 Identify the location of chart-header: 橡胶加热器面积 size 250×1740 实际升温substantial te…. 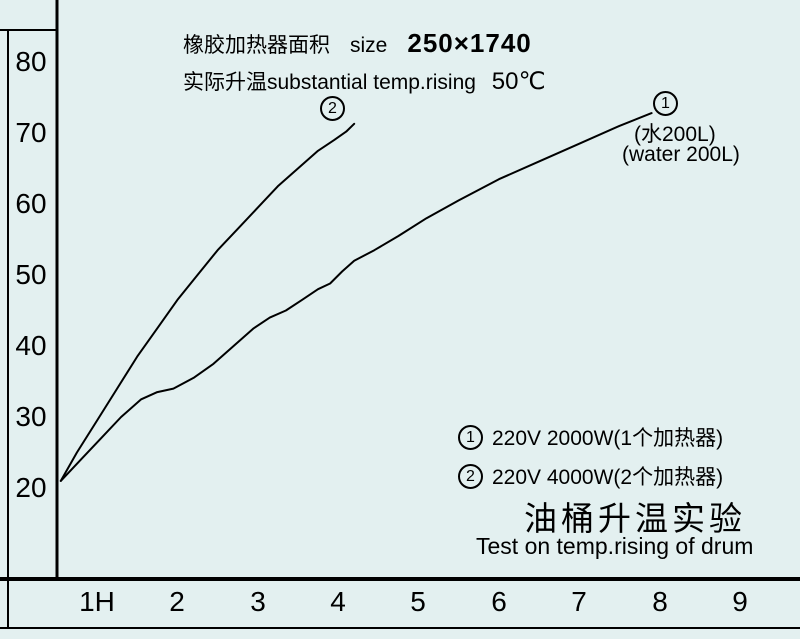
(364, 62).